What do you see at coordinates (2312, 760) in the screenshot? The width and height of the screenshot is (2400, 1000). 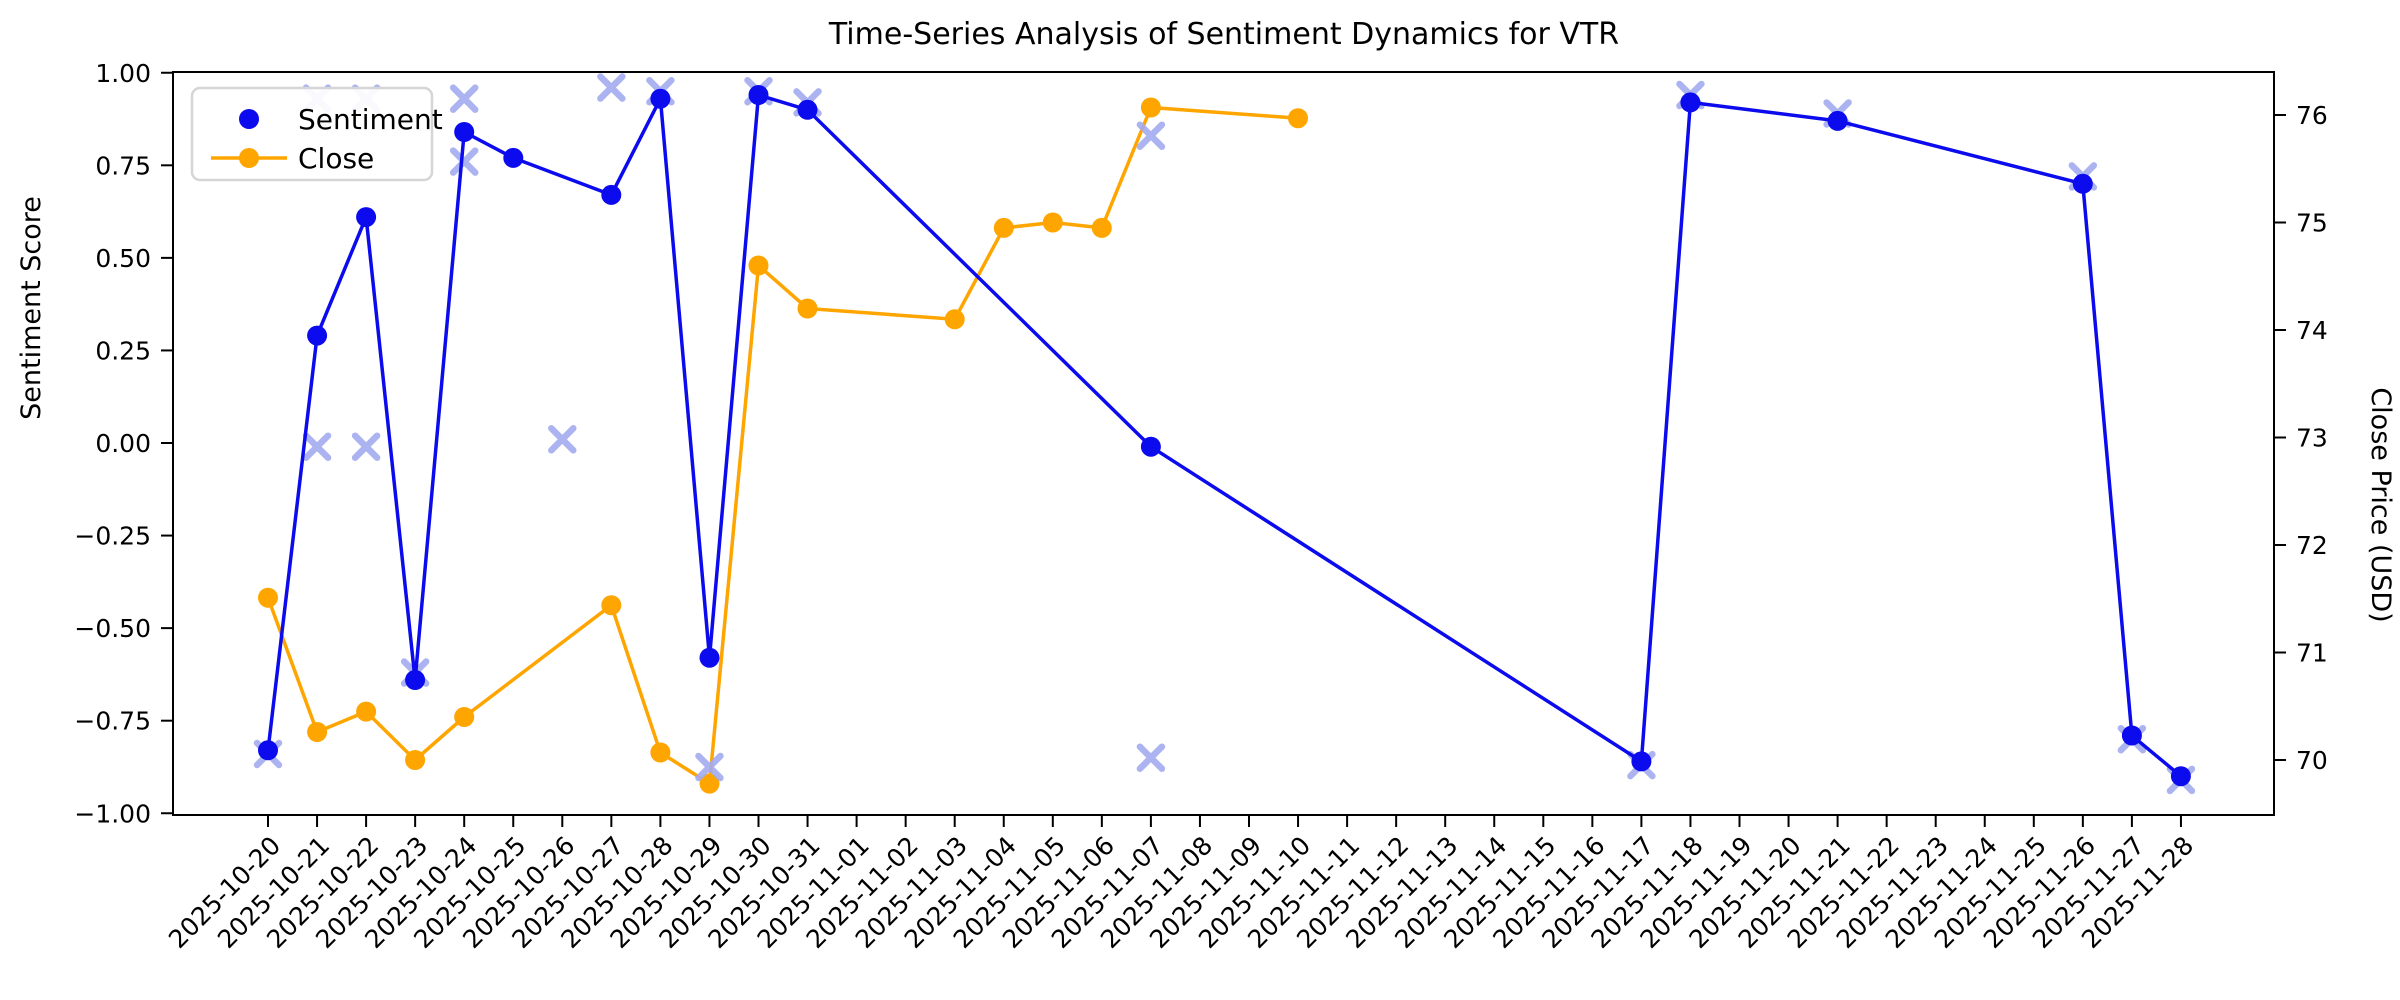 I see `y-right-tick-label: 70` at bounding box center [2312, 760].